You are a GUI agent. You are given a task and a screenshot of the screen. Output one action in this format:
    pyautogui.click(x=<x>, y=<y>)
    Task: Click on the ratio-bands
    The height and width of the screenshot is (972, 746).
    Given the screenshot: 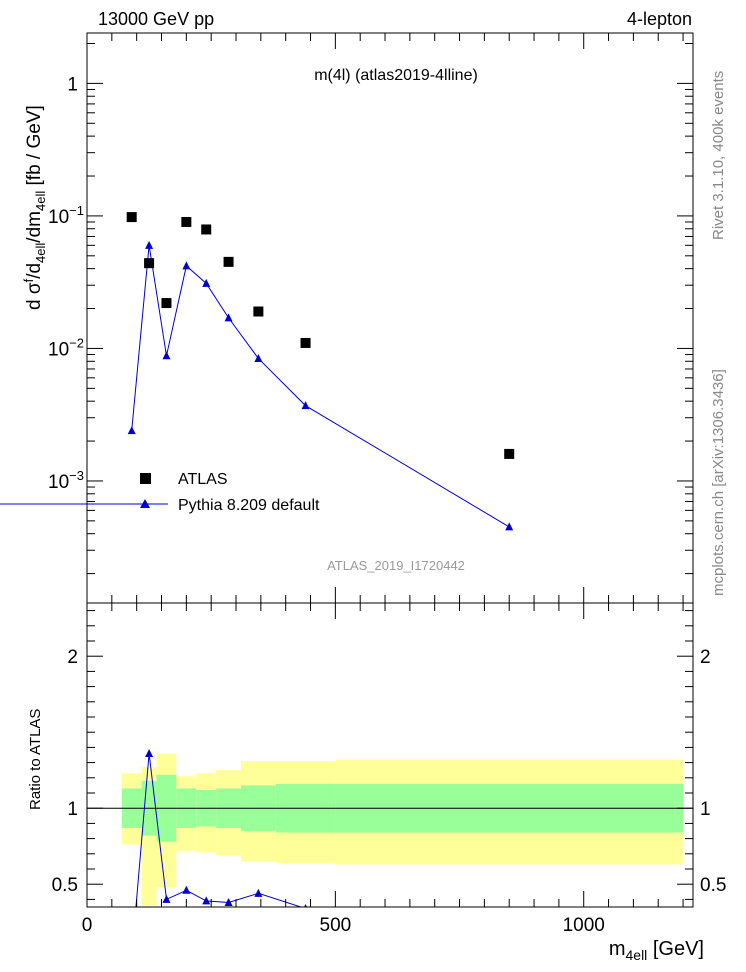 What is the action you would take?
    pyautogui.click(x=390, y=829)
    